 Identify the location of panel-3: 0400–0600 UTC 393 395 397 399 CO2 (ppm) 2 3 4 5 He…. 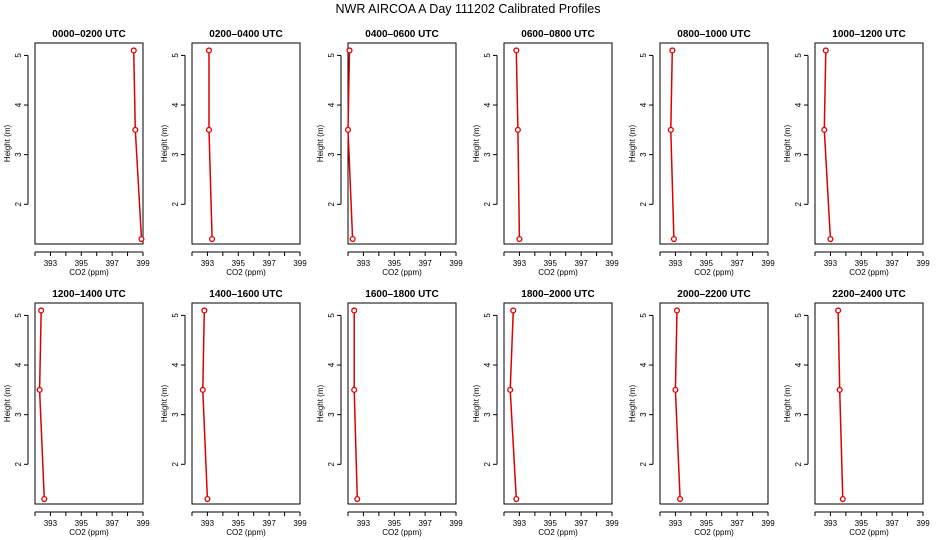
(389, 153).